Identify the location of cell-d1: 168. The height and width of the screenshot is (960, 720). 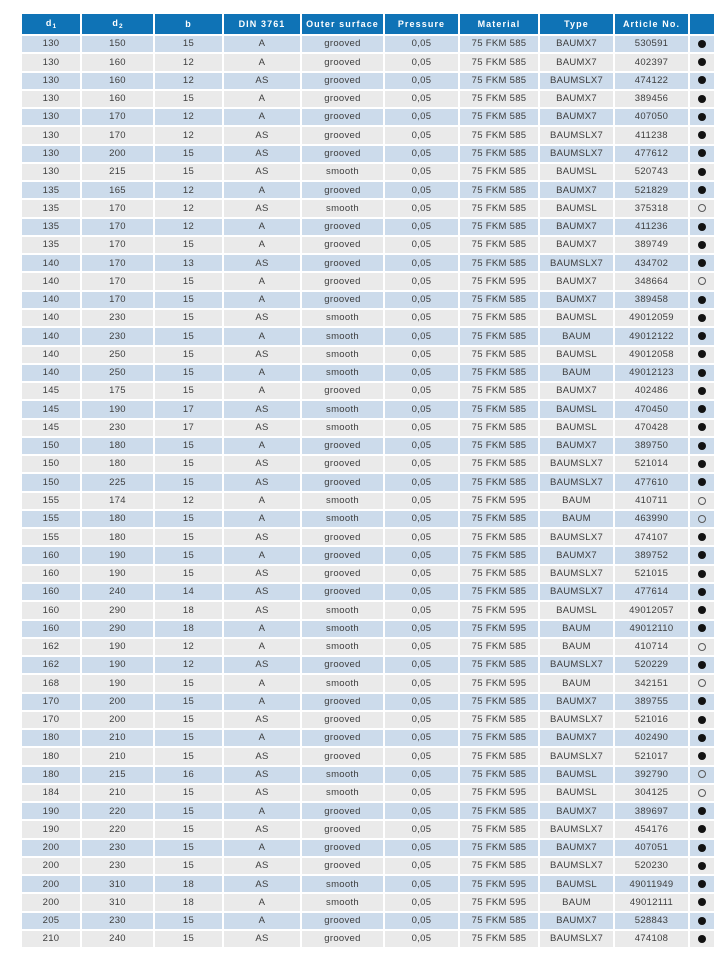
(52, 684).